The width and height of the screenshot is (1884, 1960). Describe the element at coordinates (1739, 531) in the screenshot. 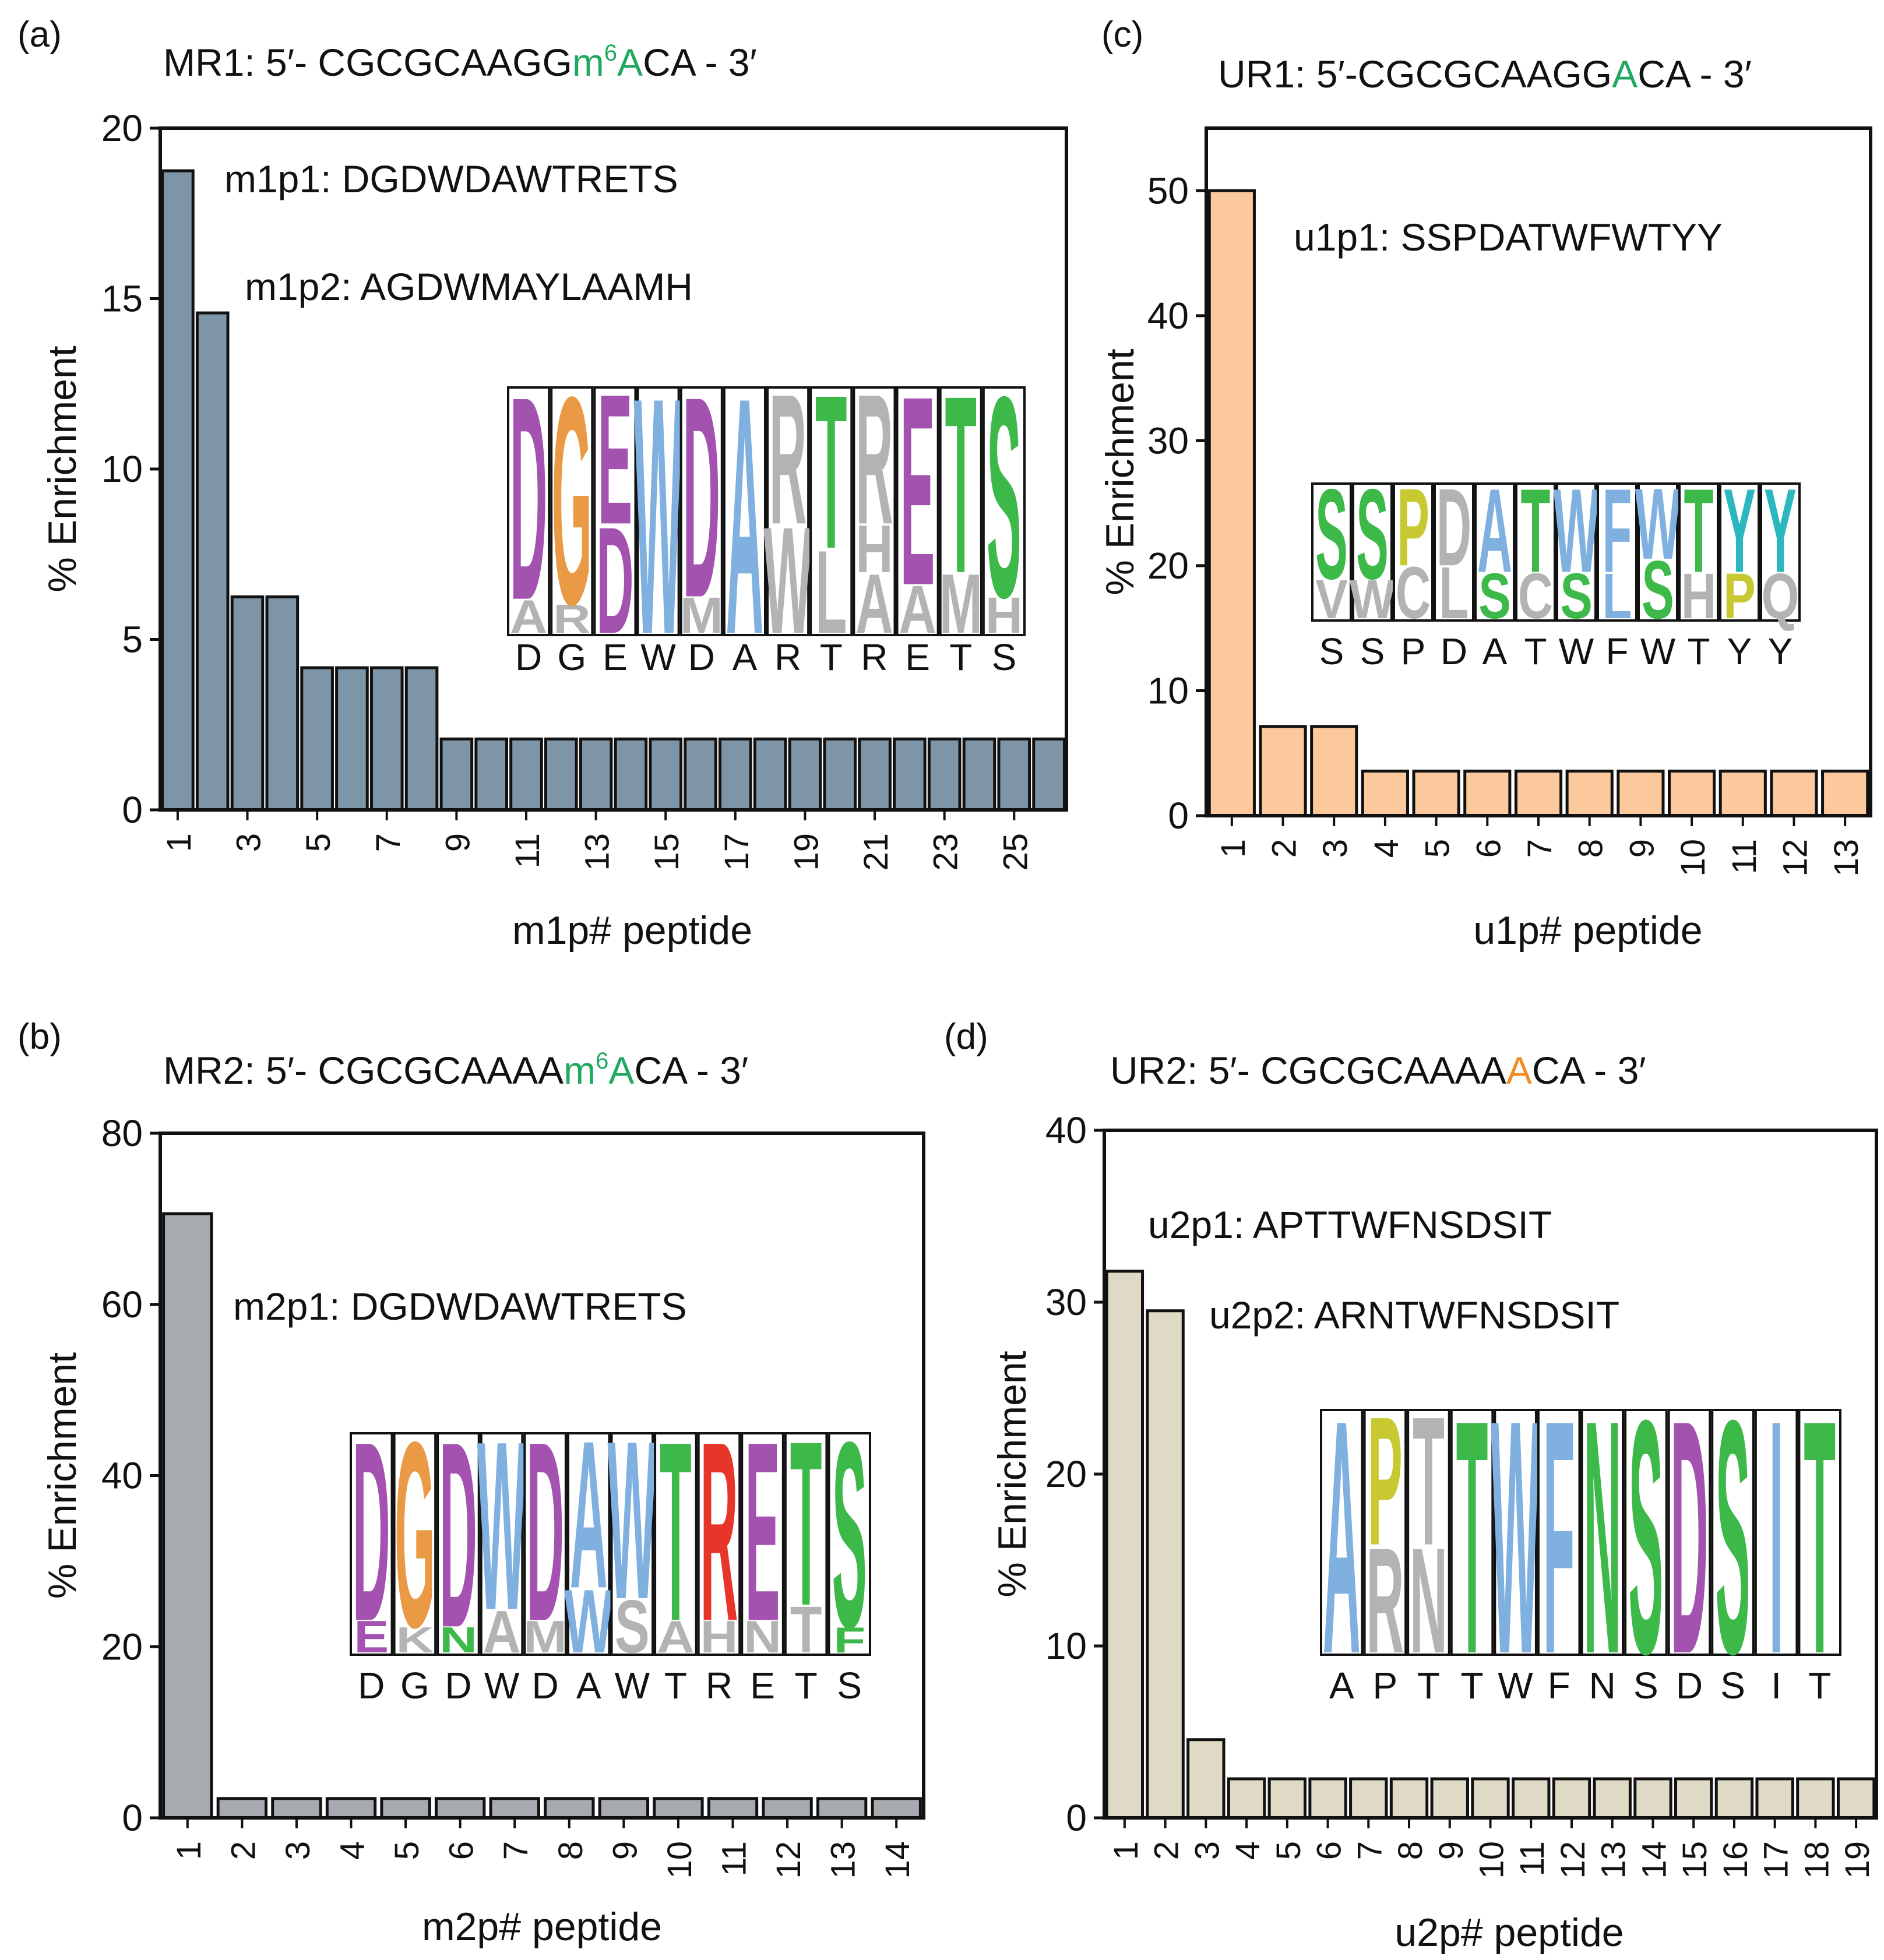

I see `logo-letter: Y` at that location.